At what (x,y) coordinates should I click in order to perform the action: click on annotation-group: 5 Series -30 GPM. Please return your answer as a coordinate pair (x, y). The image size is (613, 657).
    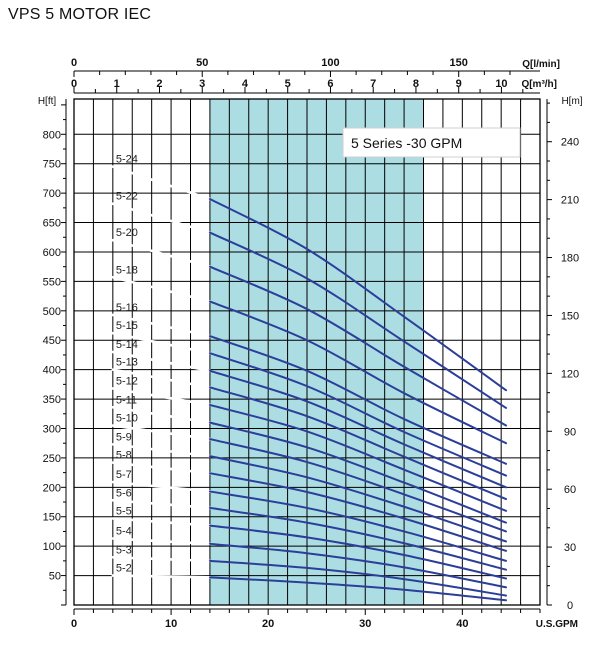
    Looking at the image, I should click on (431, 142).